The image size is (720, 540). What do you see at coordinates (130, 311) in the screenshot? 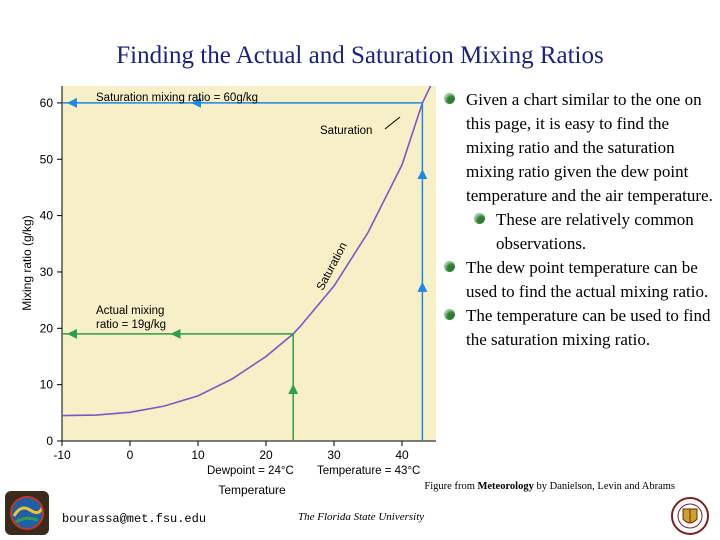
I see `actual-ratio-label: Actual mixing` at bounding box center [130, 311].